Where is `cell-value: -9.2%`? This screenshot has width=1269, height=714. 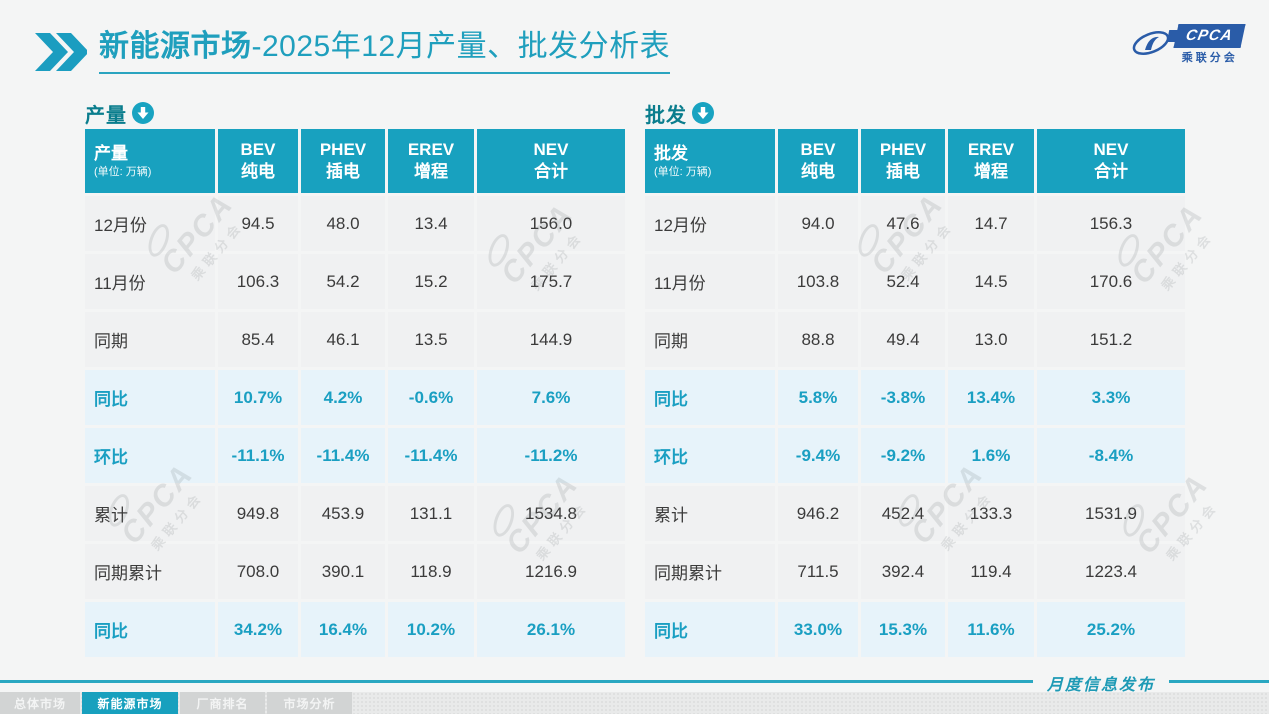
cell-value: -9.2% is located at coordinates (903, 455).